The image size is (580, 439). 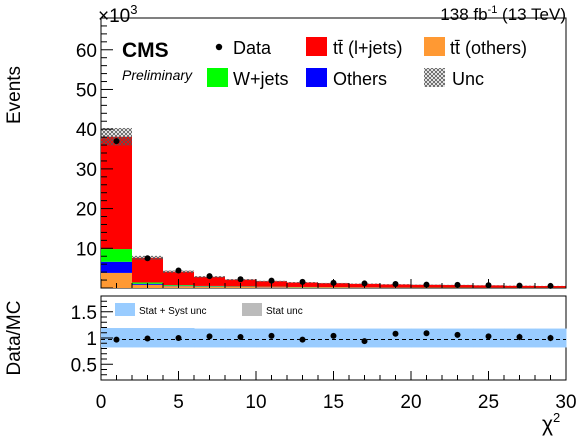 I want to click on legend-data-label: Data, so click(x=252, y=48).